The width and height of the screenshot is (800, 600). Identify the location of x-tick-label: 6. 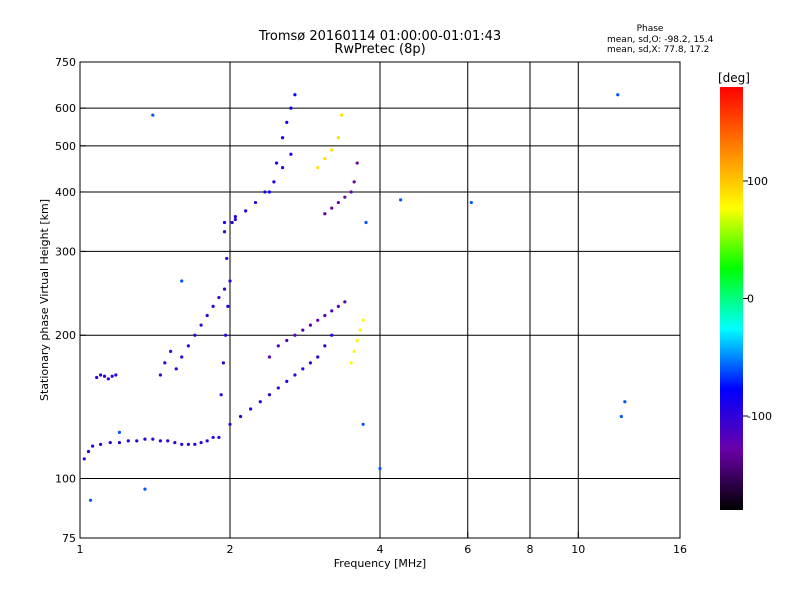
(467, 549).